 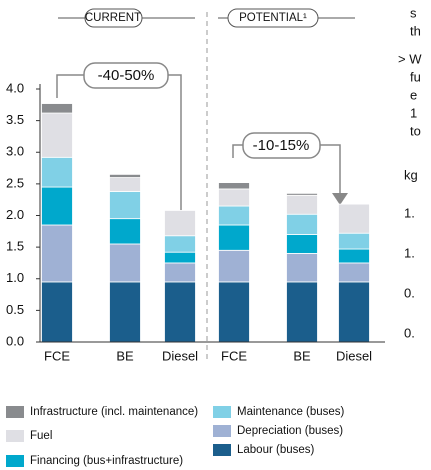 What do you see at coordinates (410, 58) in the screenshot?
I see `side-text: > W` at bounding box center [410, 58].